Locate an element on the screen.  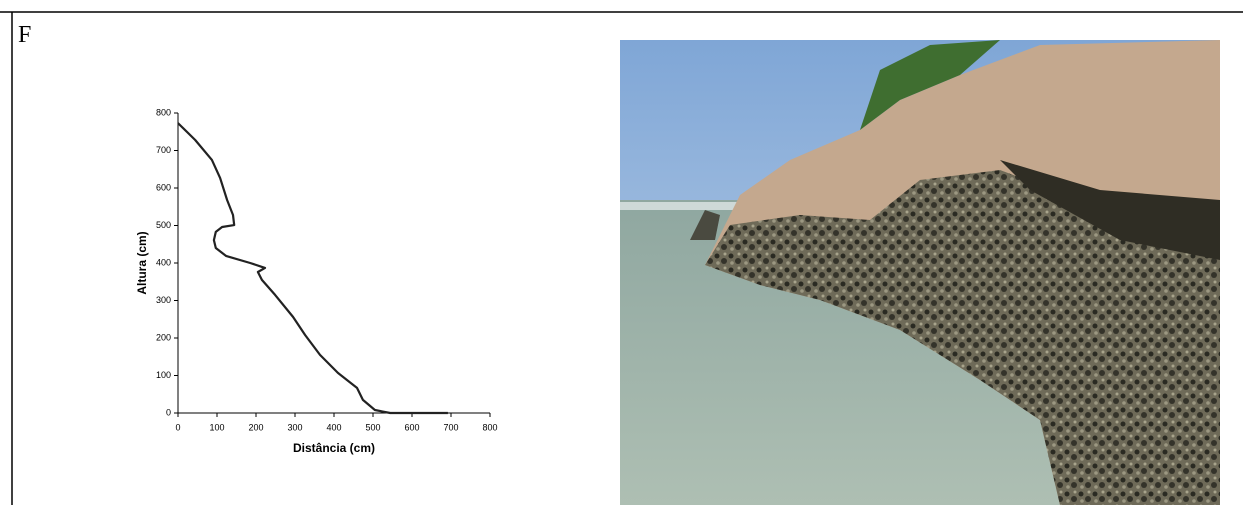
photo-surf is located at coordinates (680, 206).